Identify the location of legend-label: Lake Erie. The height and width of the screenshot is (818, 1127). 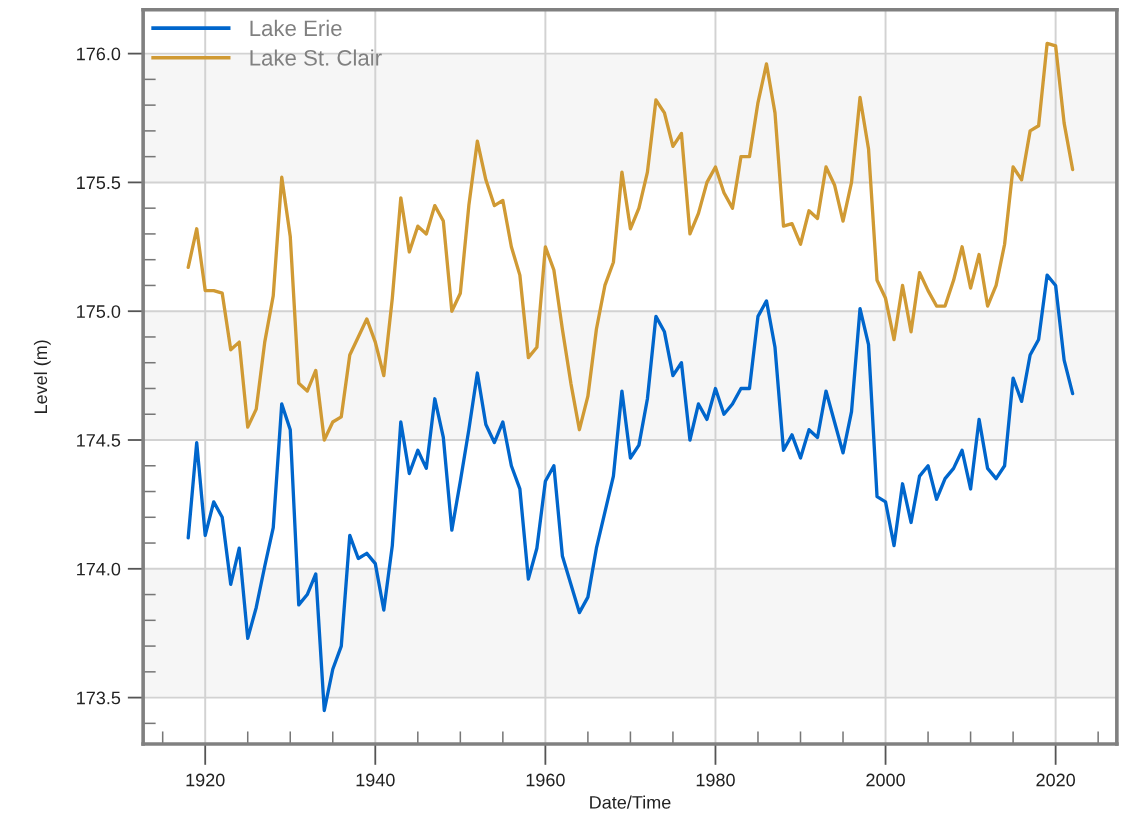
(296, 28).